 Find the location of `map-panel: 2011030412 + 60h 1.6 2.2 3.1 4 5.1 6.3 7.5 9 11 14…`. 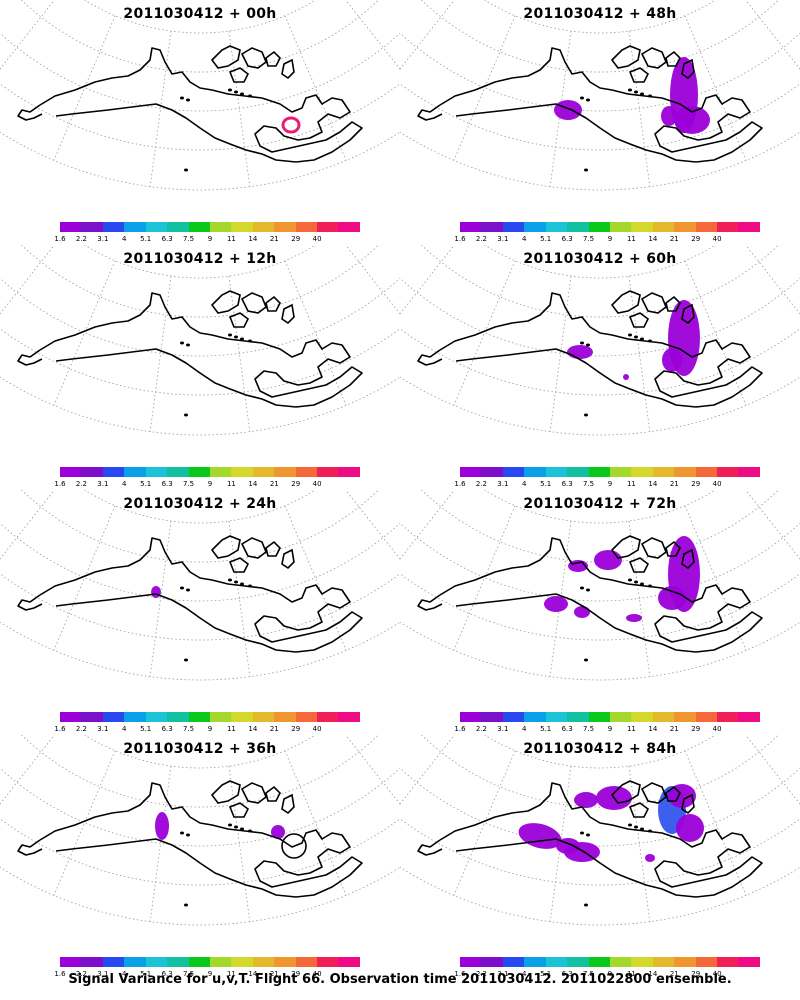

map-panel: 2011030412 + 60h 1.6 2.2 3.1 4 5.1 6.3 7.5 9 11 14… is located at coordinates (600, 367).